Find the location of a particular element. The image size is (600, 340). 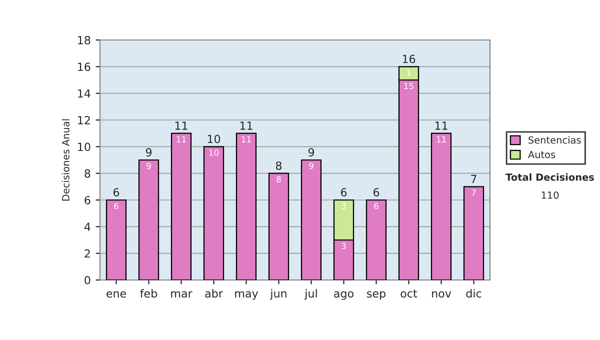

legend-label: Autos is located at coordinates (542, 154).